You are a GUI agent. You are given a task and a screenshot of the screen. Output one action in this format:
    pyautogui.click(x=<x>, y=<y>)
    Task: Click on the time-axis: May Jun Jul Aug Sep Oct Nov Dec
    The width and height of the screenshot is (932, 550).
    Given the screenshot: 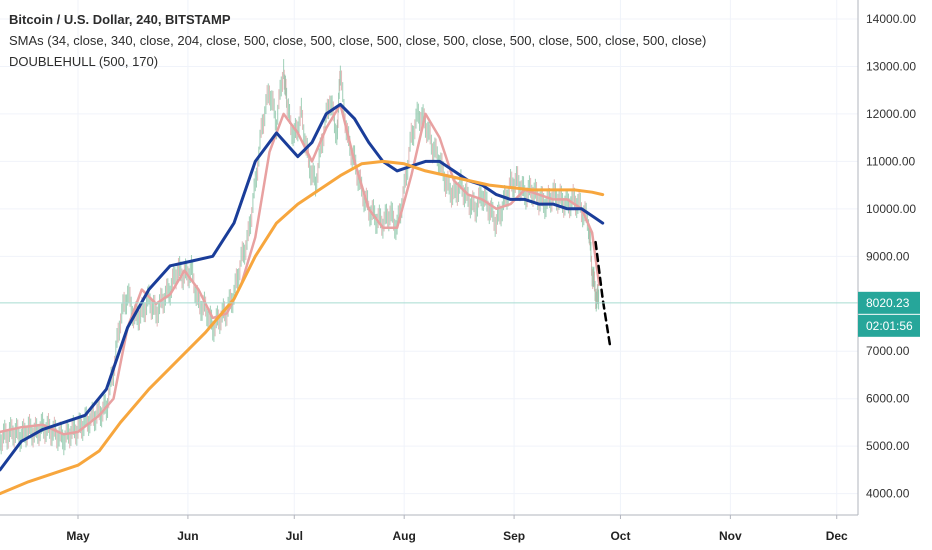 What is the action you would take?
    pyautogui.click(x=466, y=532)
    